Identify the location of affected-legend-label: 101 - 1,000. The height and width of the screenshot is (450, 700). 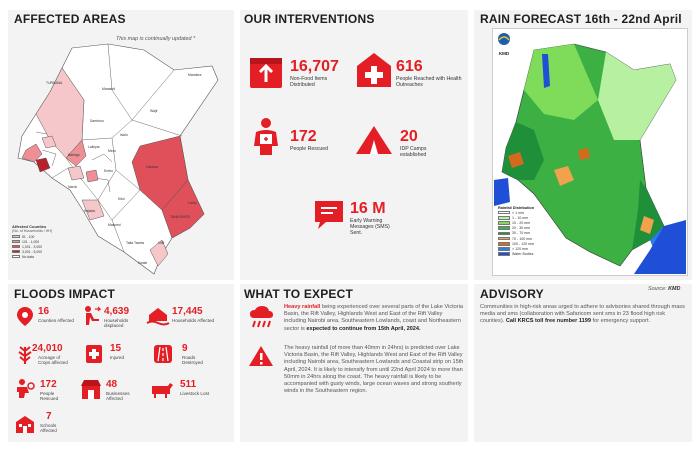
(31, 241).